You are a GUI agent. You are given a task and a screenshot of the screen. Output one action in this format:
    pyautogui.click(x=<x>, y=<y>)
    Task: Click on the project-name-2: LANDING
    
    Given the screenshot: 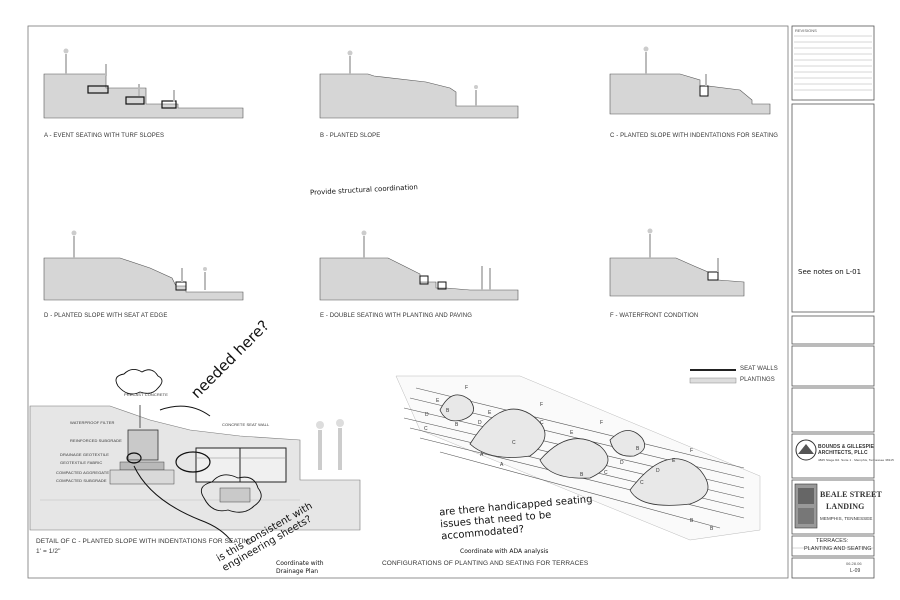 What is the action you would take?
    pyautogui.click(x=845, y=506)
    